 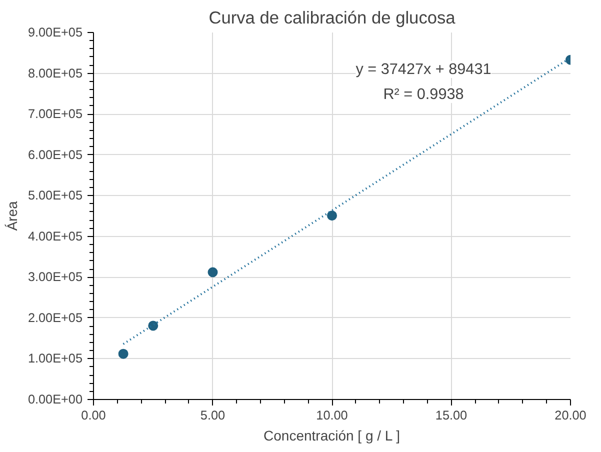 I want to click on y-tick-label: 1.00E+05, so click(x=55, y=359).